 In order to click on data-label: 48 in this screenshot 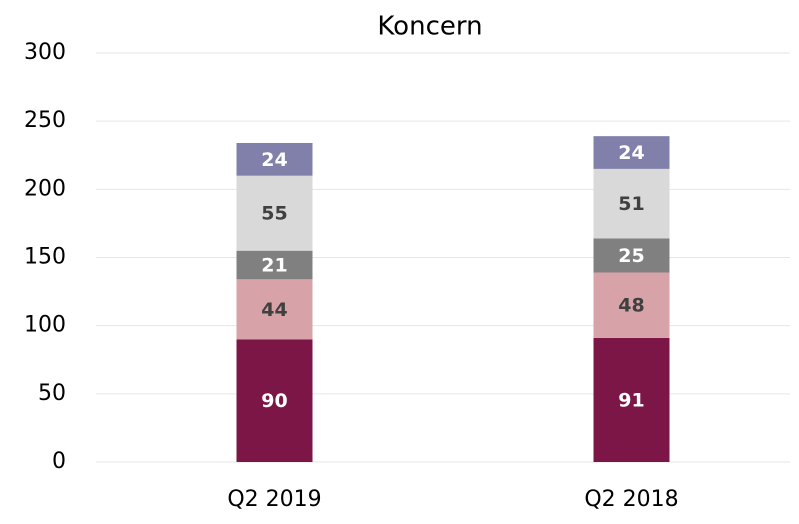, I will do `click(631, 306)`.